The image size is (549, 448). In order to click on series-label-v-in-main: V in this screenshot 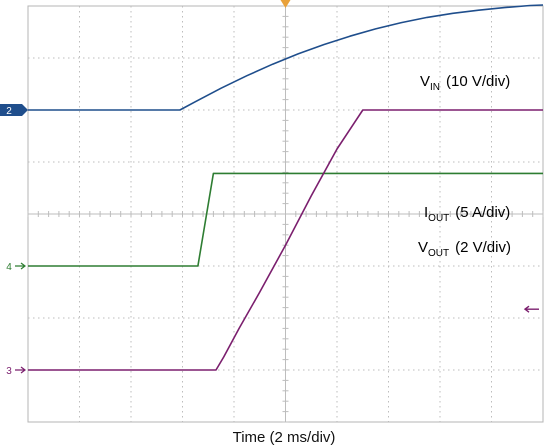, I will do `click(425, 81)`.